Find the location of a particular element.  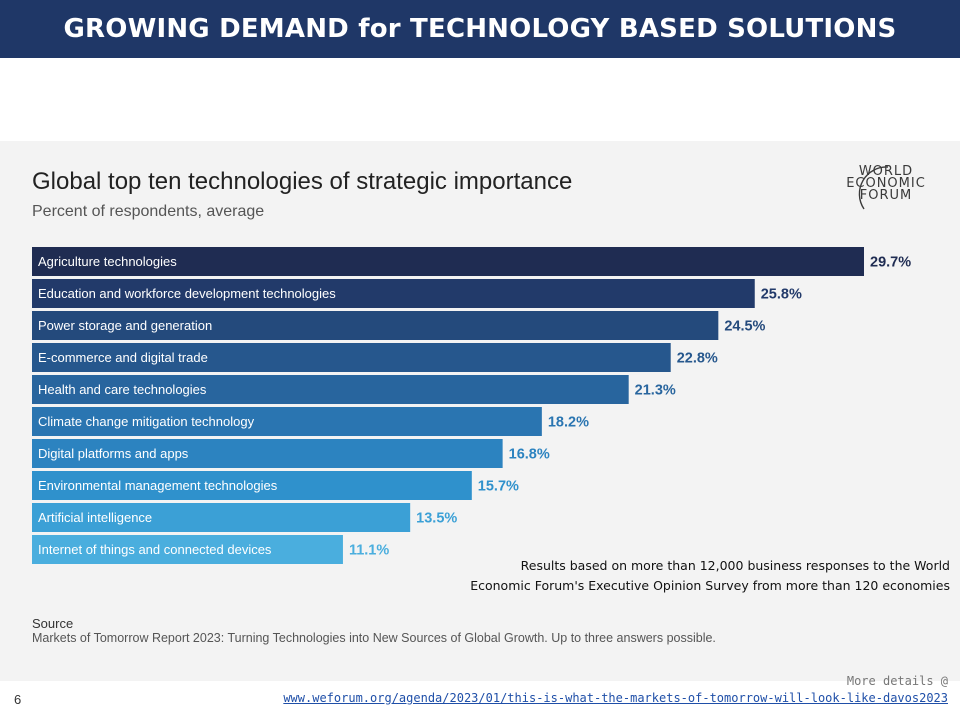

bar-category-label: E-commerce and digital trade is located at coordinates (123, 357).